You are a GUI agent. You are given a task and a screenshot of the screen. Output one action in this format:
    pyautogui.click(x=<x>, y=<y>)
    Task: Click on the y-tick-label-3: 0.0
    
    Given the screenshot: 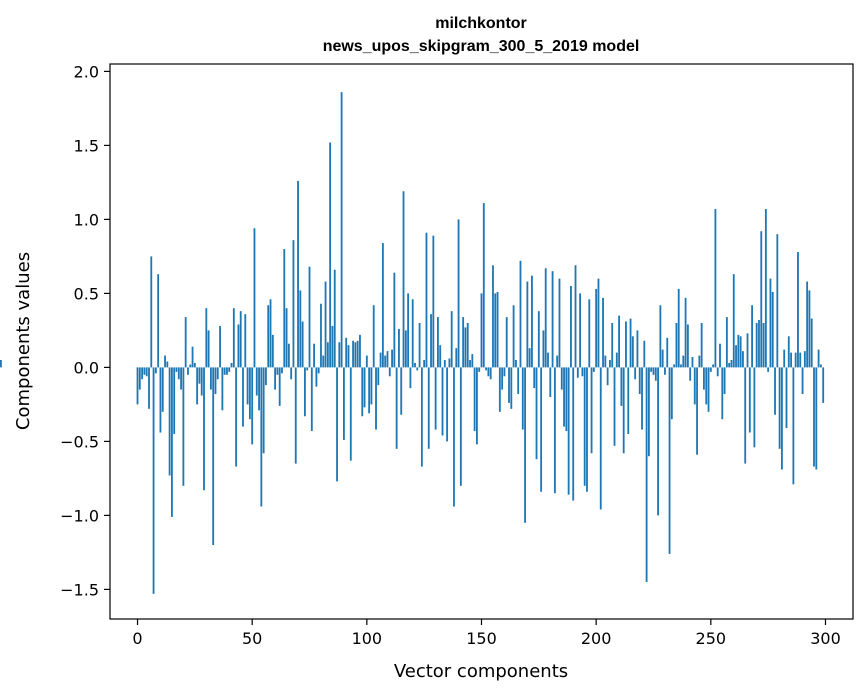 What is the action you would take?
    pyautogui.click(x=86, y=367)
    